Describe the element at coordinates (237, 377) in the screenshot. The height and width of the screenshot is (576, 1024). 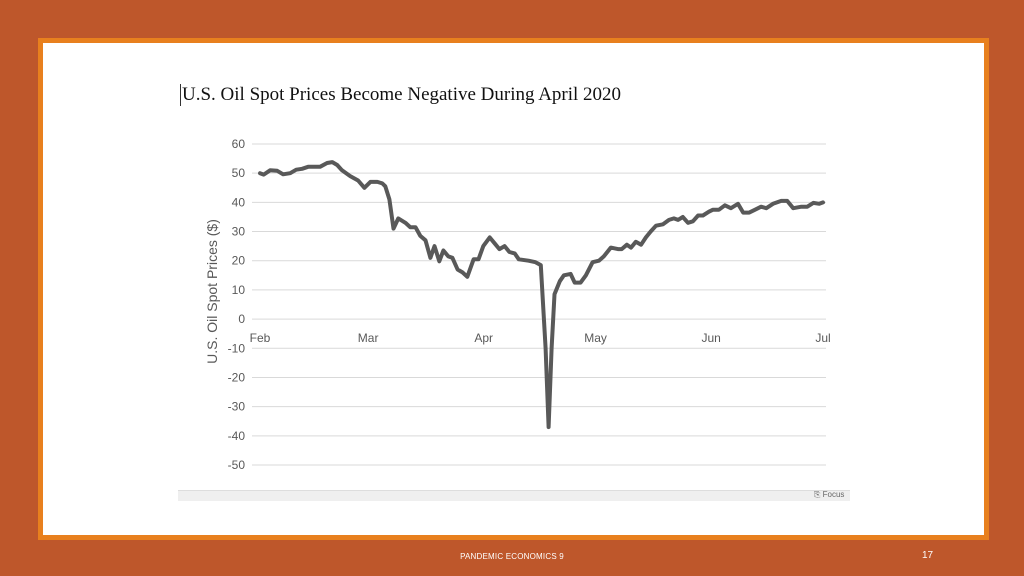
I see `y-tick-label: -20` at that location.